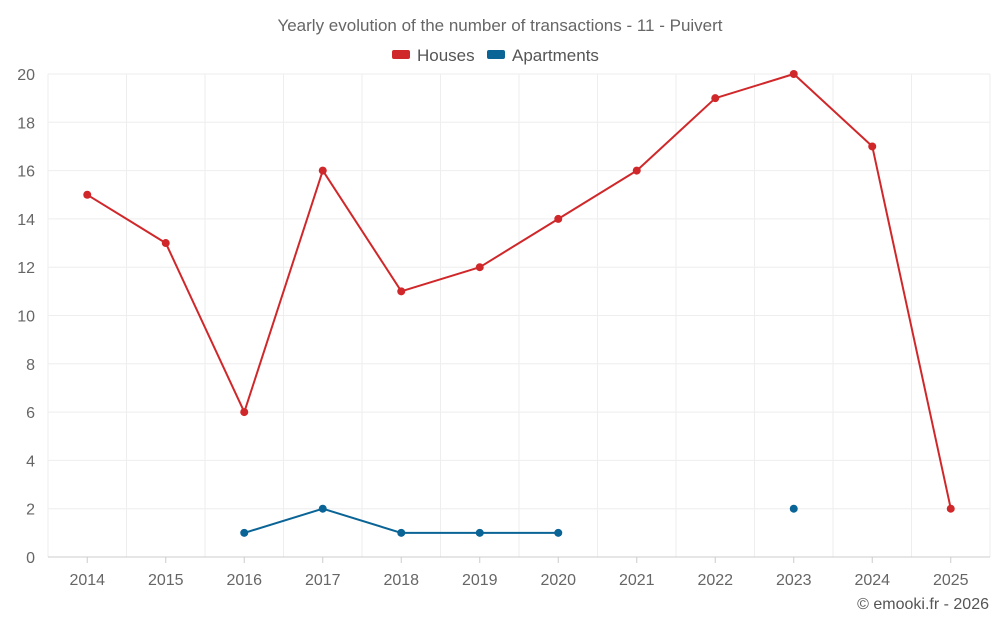 The image size is (1000, 625). Describe the element at coordinates (401, 580) in the screenshot. I see `x-tick-label: 2018` at that location.